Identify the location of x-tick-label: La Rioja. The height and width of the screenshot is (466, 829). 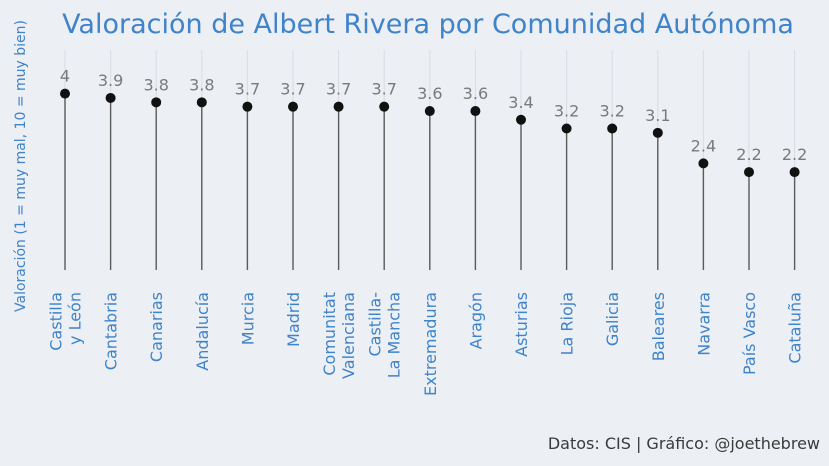
(567, 323).